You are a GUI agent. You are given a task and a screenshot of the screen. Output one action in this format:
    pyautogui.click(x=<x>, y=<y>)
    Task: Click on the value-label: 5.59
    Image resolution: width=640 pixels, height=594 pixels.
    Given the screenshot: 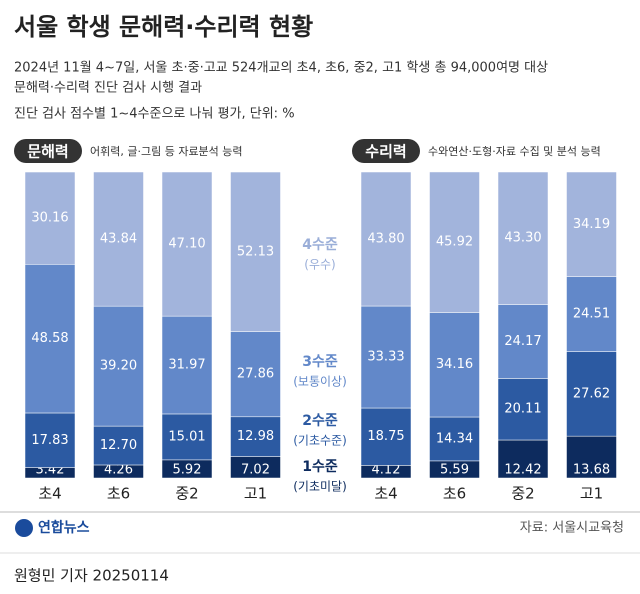 What is the action you would take?
    pyautogui.click(x=454, y=470)
    